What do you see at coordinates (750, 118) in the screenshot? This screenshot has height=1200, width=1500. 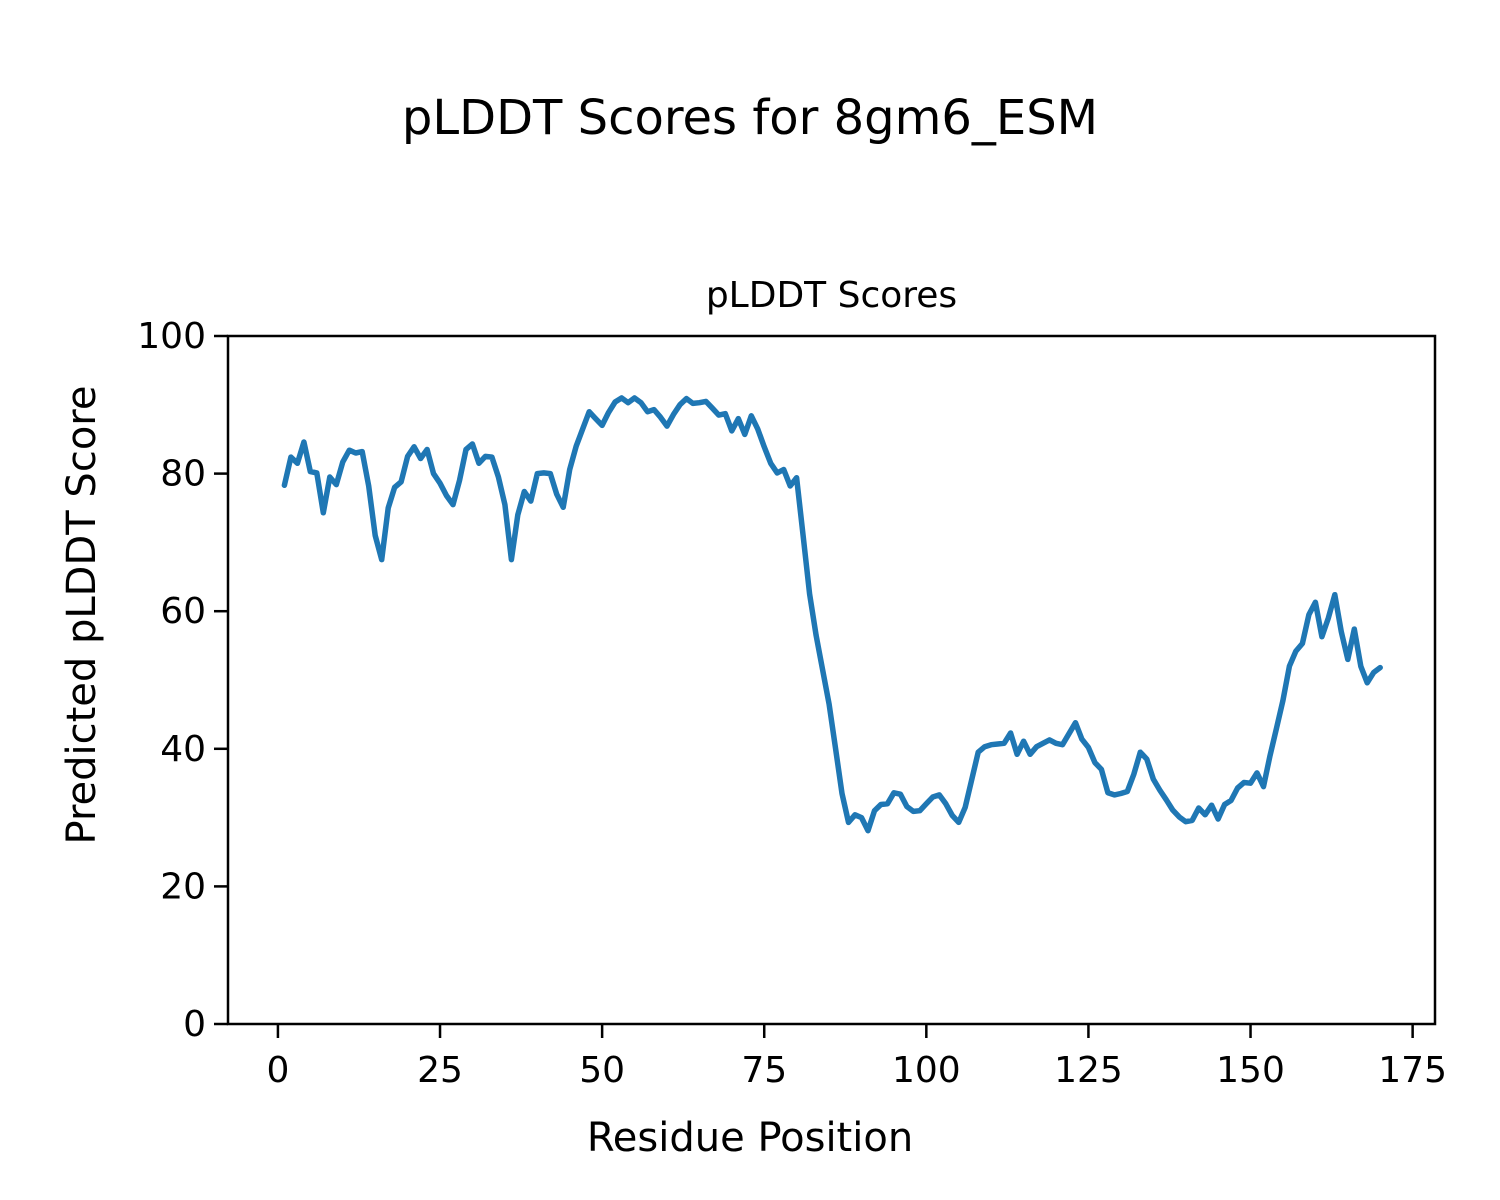 I see `figure-title: pLDDT Scores for 8gm6_ESM` at bounding box center [750, 118].